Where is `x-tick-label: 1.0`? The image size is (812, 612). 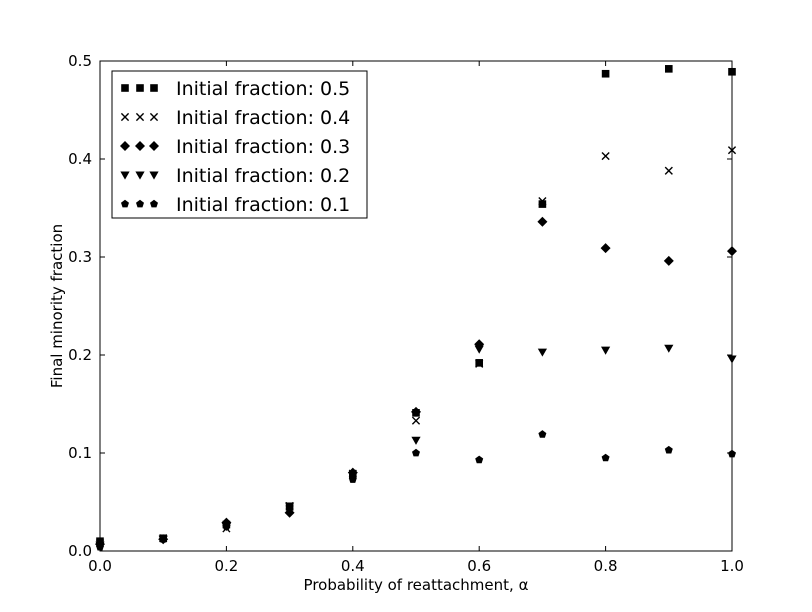 x-tick-label: 1.0 is located at coordinates (732, 566).